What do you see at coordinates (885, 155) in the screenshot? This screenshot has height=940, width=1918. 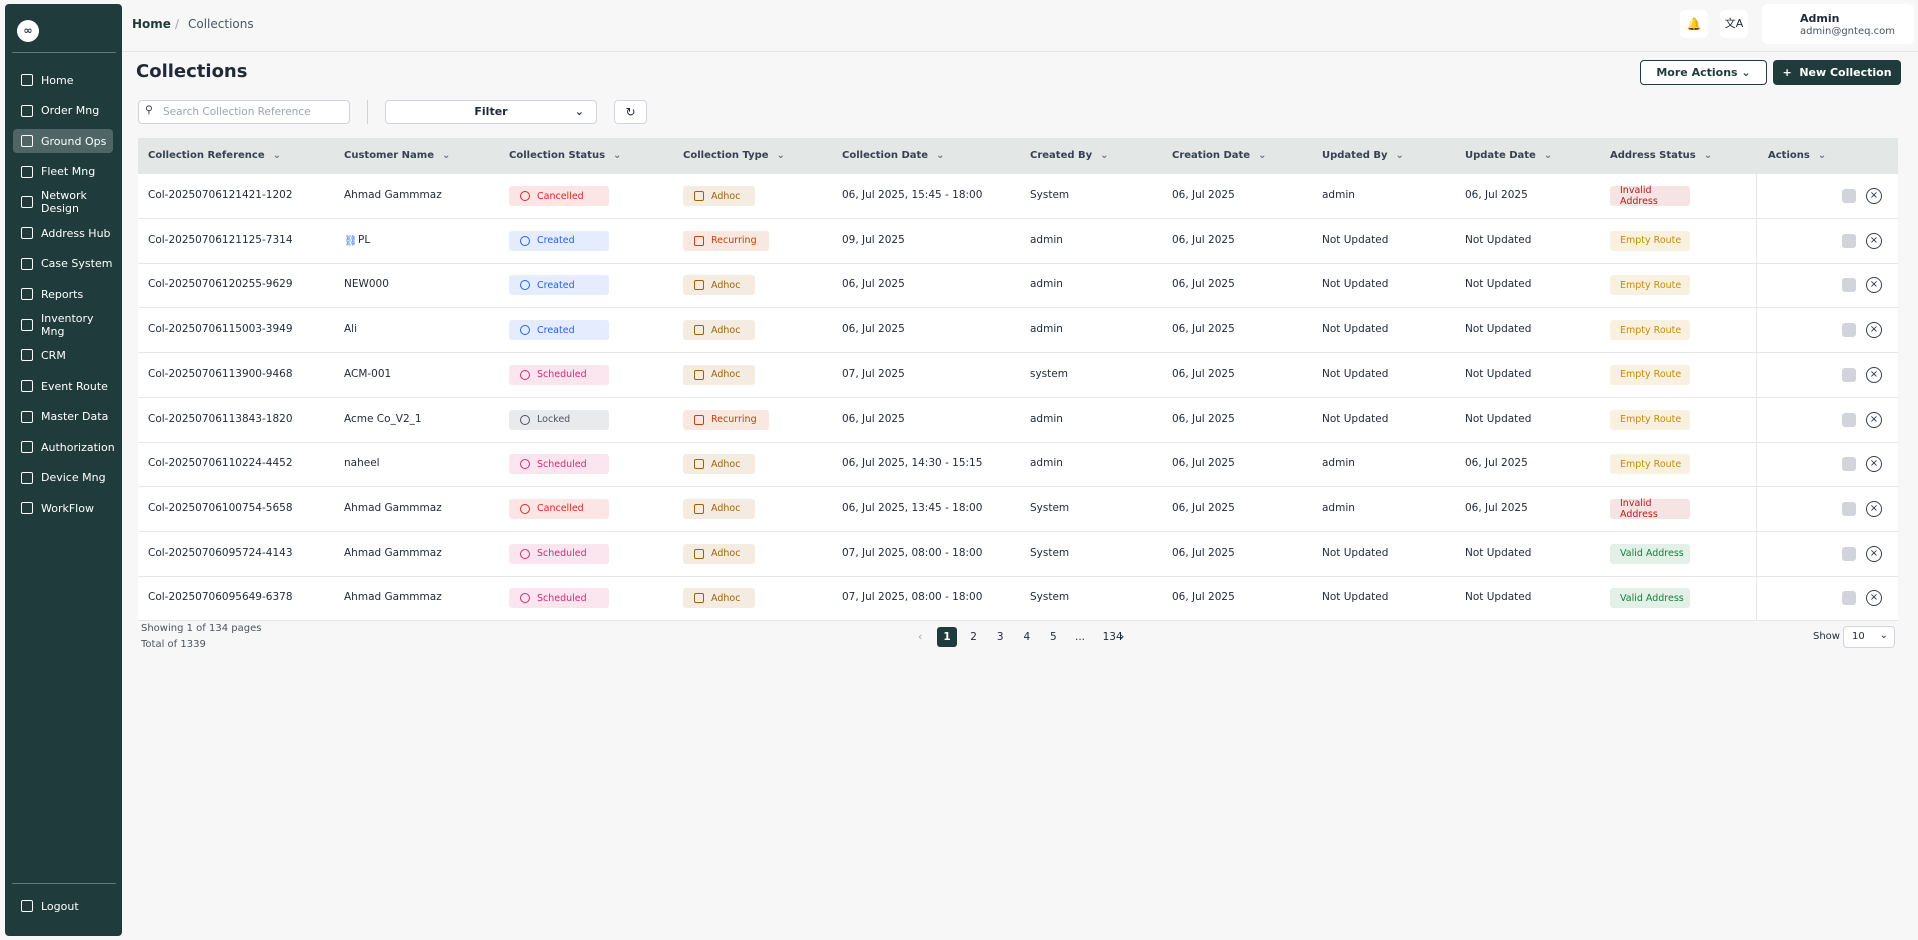 I see `header-label: Collection Date` at bounding box center [885, 155].